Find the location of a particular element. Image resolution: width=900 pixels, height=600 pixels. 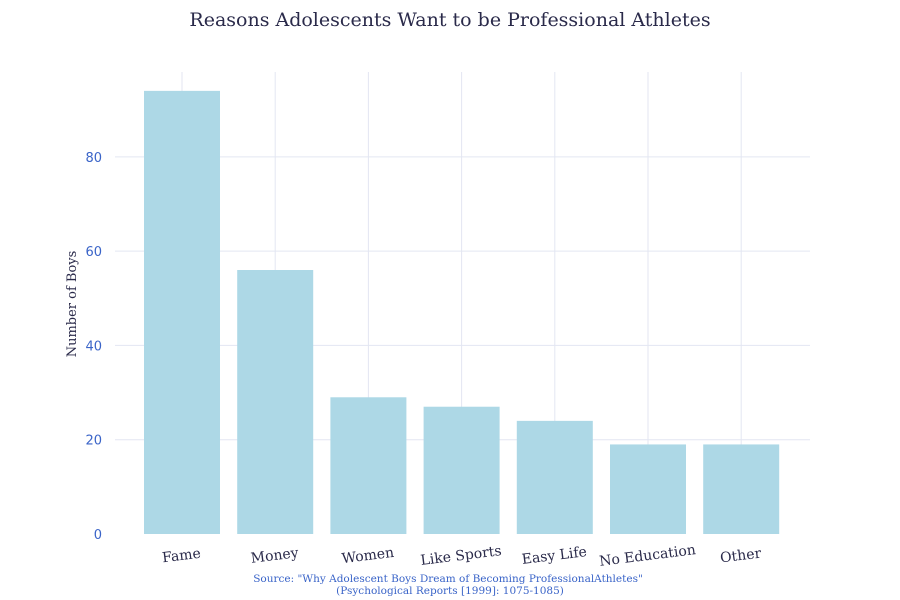

y-axis-ticks: 0 20 40 60 80 is located at coordinates (93, 347).